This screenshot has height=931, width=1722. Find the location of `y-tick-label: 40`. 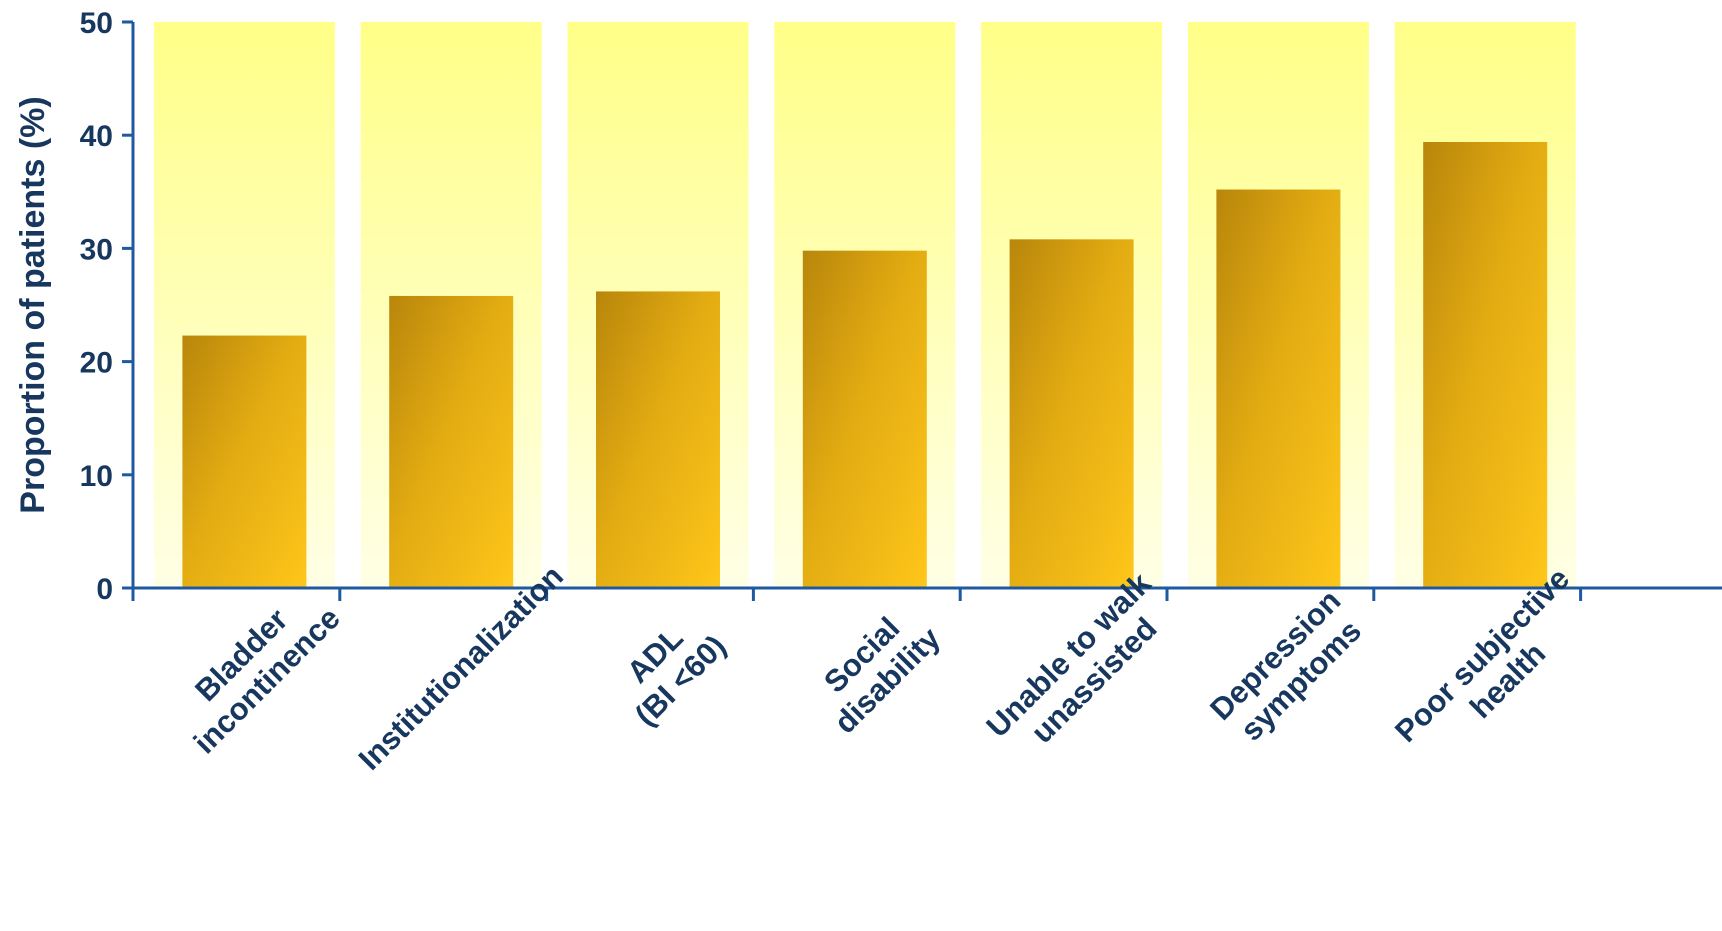

y-tick-label: 40 is located at coordinates (96, 136).